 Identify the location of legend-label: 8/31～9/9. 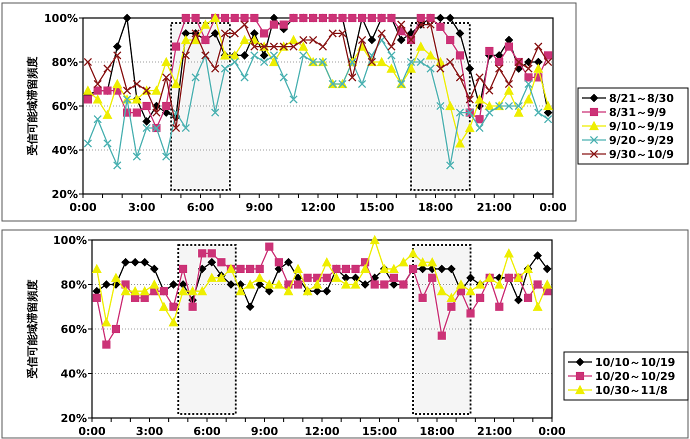
(637, 112).